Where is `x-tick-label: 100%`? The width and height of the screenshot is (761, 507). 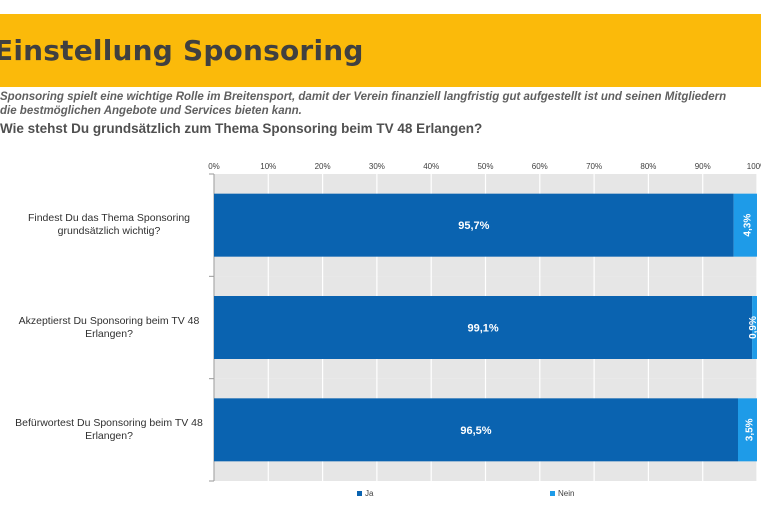
x-tick-label: 100% is located at coordinates (754, 166).